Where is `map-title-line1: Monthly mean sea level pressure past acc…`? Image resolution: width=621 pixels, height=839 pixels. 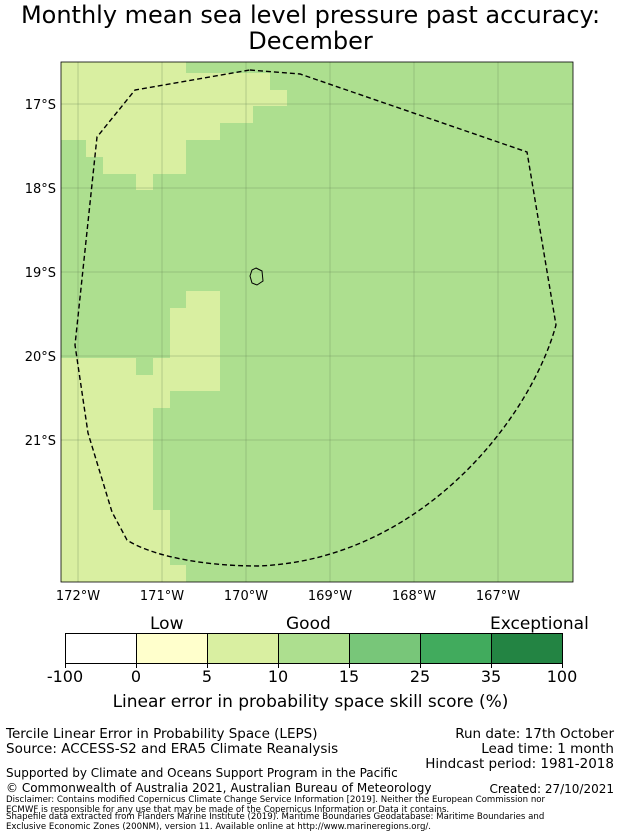
map-title-line1: Monthly mean sea level pressure past acc… is located at coordinates (310, 15).